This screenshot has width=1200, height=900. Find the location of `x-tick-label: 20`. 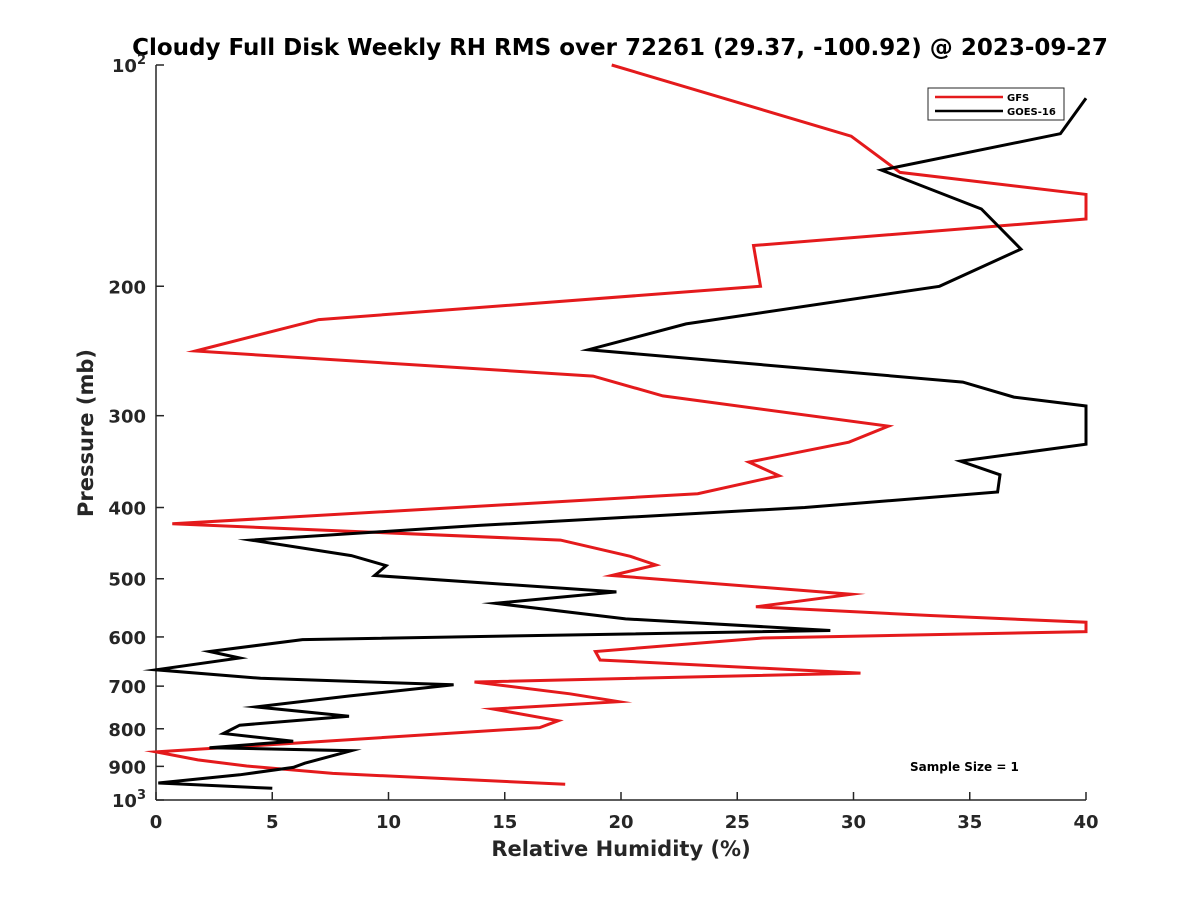

x-tick-label: 20 is located at coordinates (620, 822).